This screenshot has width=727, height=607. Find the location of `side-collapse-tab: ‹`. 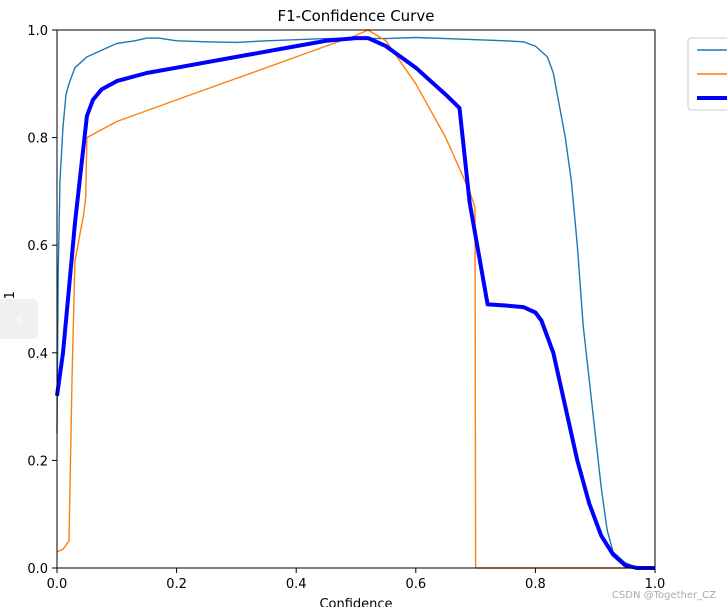

side-collapse-tab: ‹ is located at coordinates (19, 319).